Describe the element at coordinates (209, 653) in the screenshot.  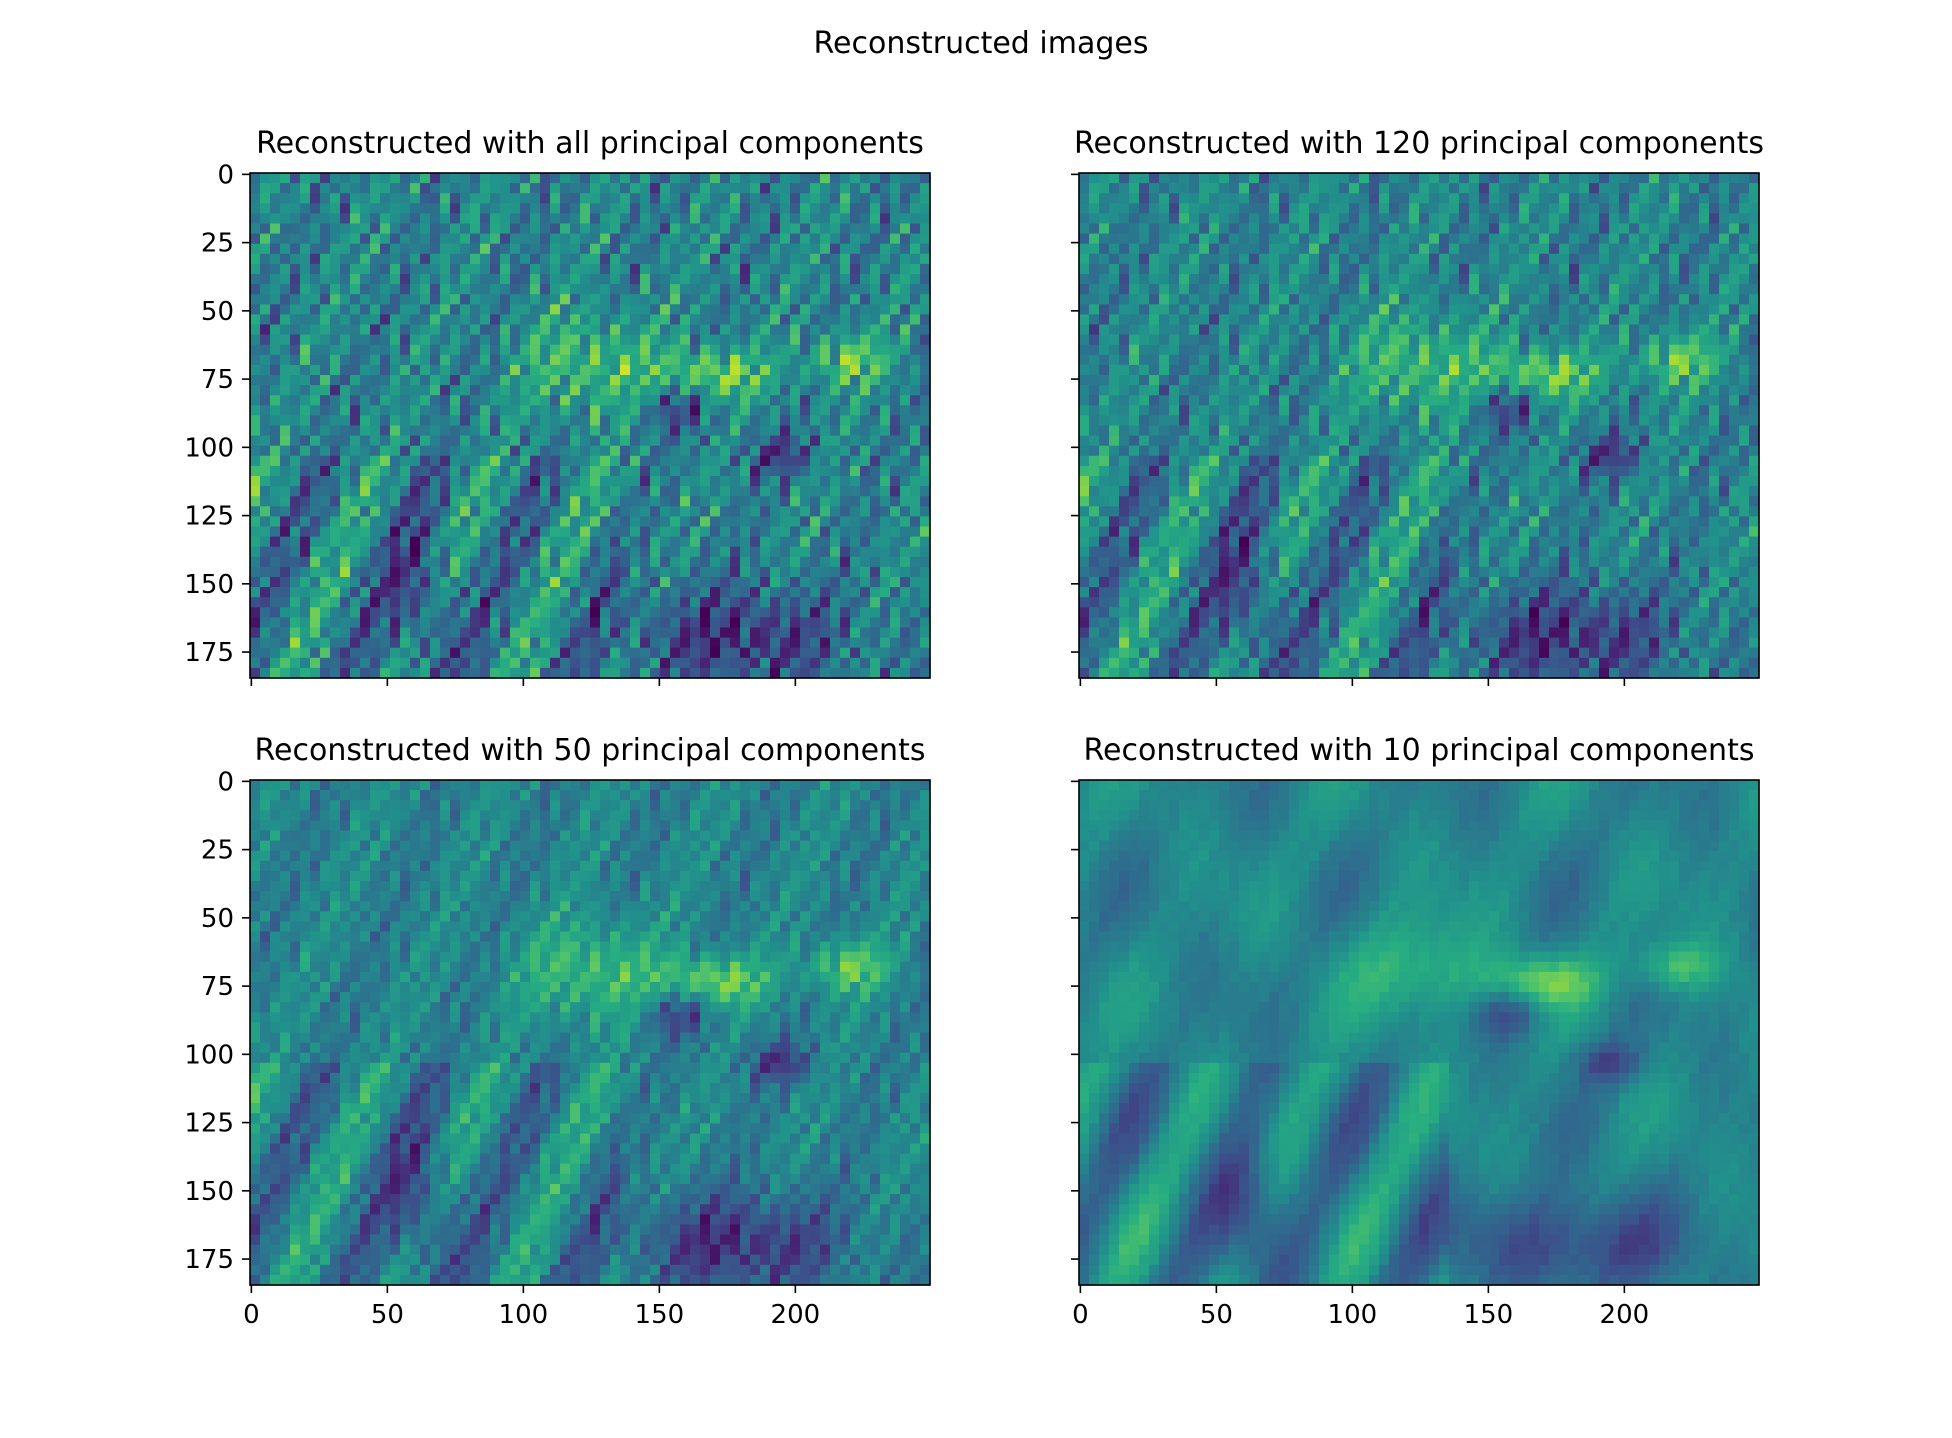
I see `y-tick-label: 175` at that location.